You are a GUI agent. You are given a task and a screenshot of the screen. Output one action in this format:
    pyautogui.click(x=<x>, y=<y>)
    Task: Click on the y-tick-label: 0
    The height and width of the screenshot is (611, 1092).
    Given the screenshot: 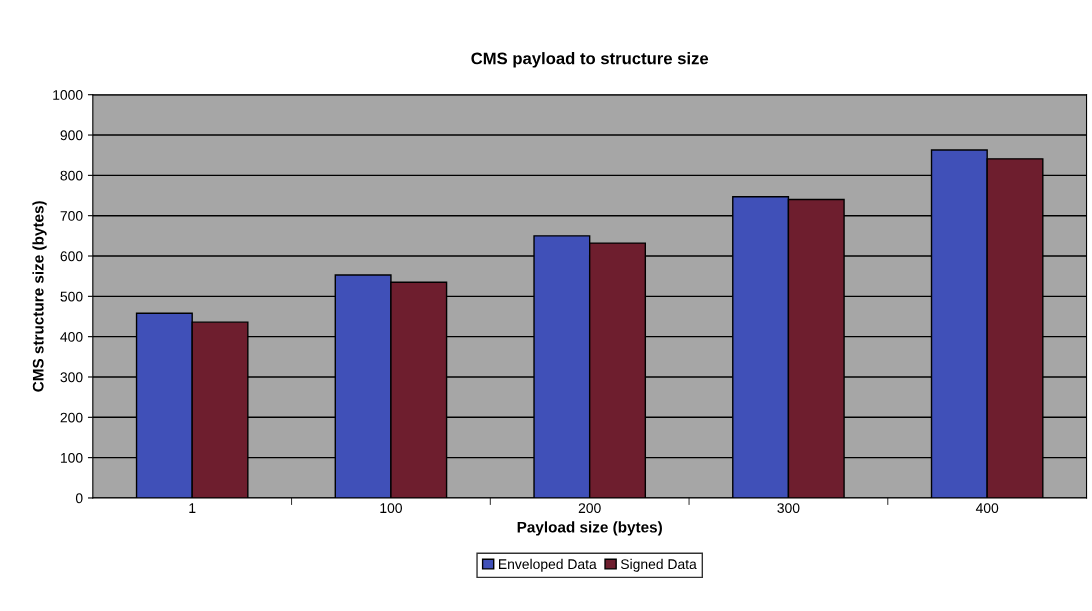 What is the action you would take?
    pyautogui.click(x=79, y=498)
    